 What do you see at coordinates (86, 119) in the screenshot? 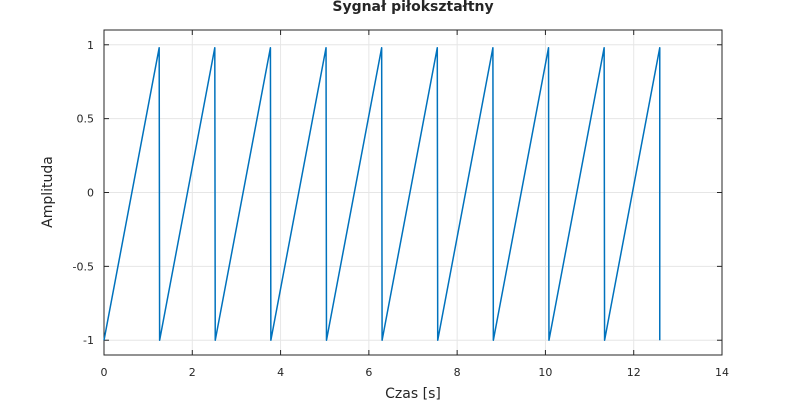
I see `y-tick-label: 0.5` at bounding box center [86, 119].